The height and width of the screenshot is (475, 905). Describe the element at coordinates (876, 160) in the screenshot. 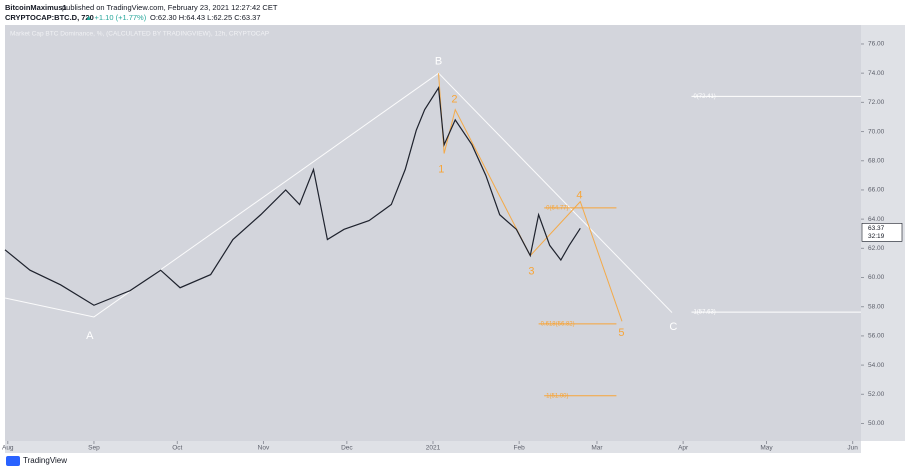

I see `y-tick-label: 68.00` at that location.